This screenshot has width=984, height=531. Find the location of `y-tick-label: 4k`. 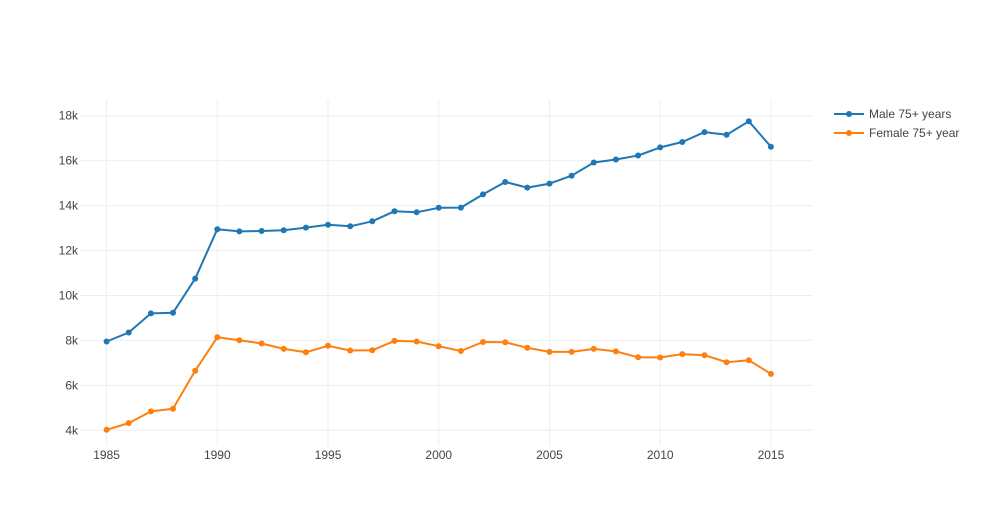

y-tick-label: 4k is located at coordinates (72, 430).